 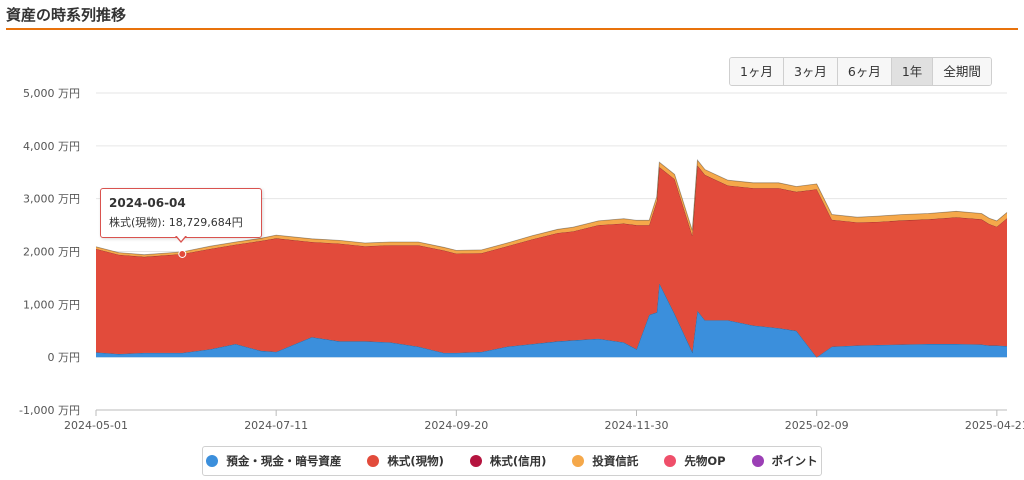 I want to click on legend-item-stocks-spot: 株式(現物), so click(x=405, y=461).